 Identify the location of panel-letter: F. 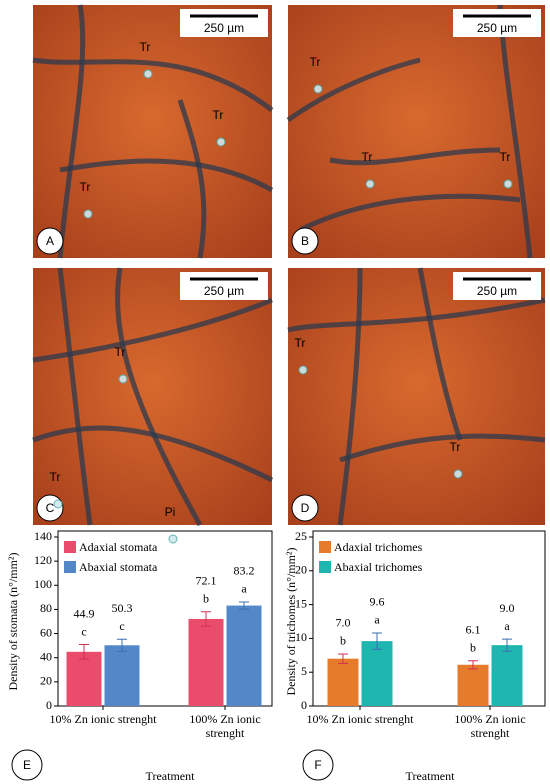
(317, 765).